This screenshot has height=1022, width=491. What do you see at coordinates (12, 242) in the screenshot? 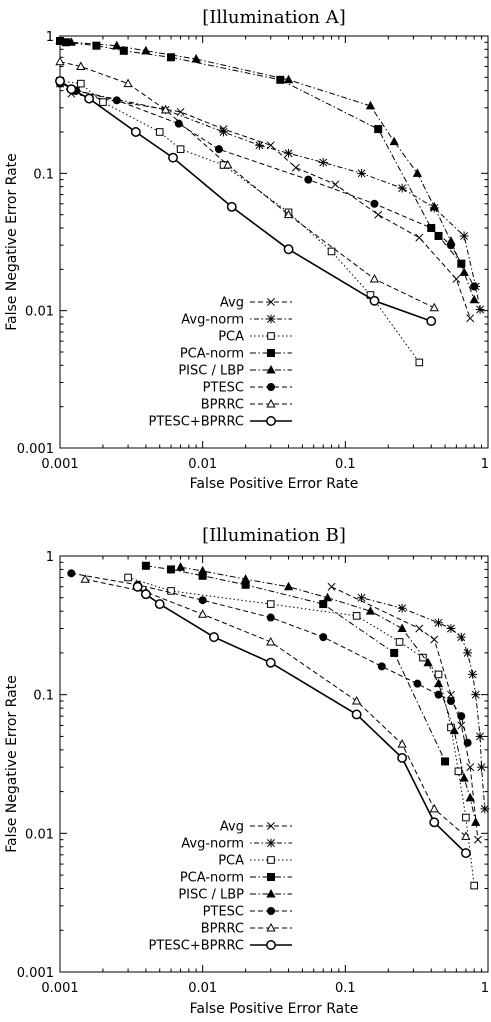
I see `y-axis-label: False Negative Error Rate` at bounding box center [12, 242].